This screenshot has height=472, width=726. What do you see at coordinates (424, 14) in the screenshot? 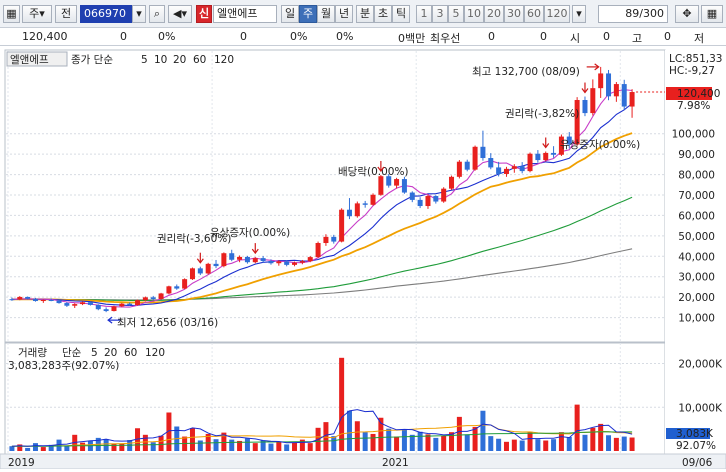
I see `interval-1-button: 1` at bounding box center [424, 14].